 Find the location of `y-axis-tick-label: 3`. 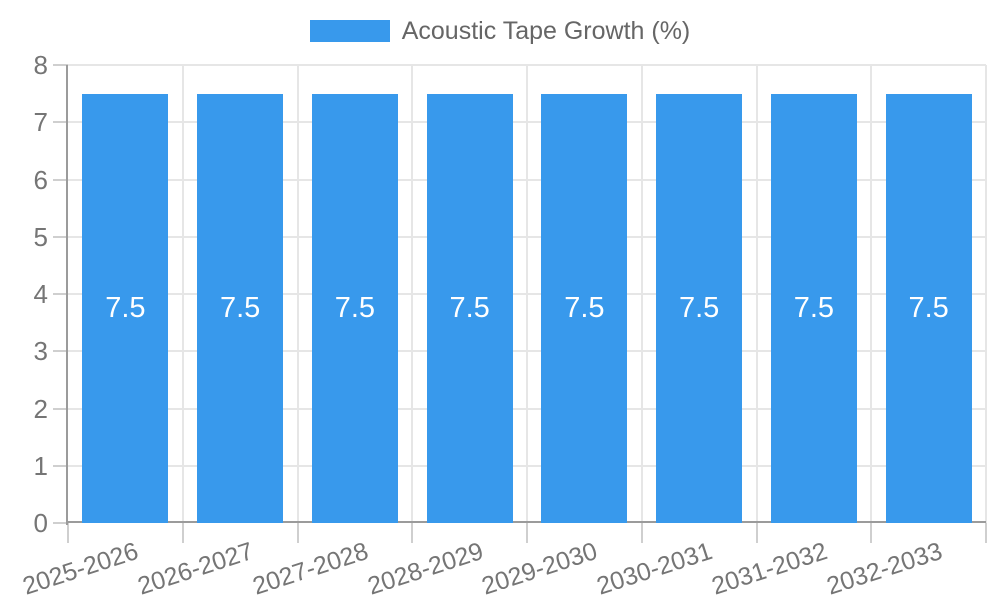

y-axis-tick-label: 3 is located at coordinates (40, 351).